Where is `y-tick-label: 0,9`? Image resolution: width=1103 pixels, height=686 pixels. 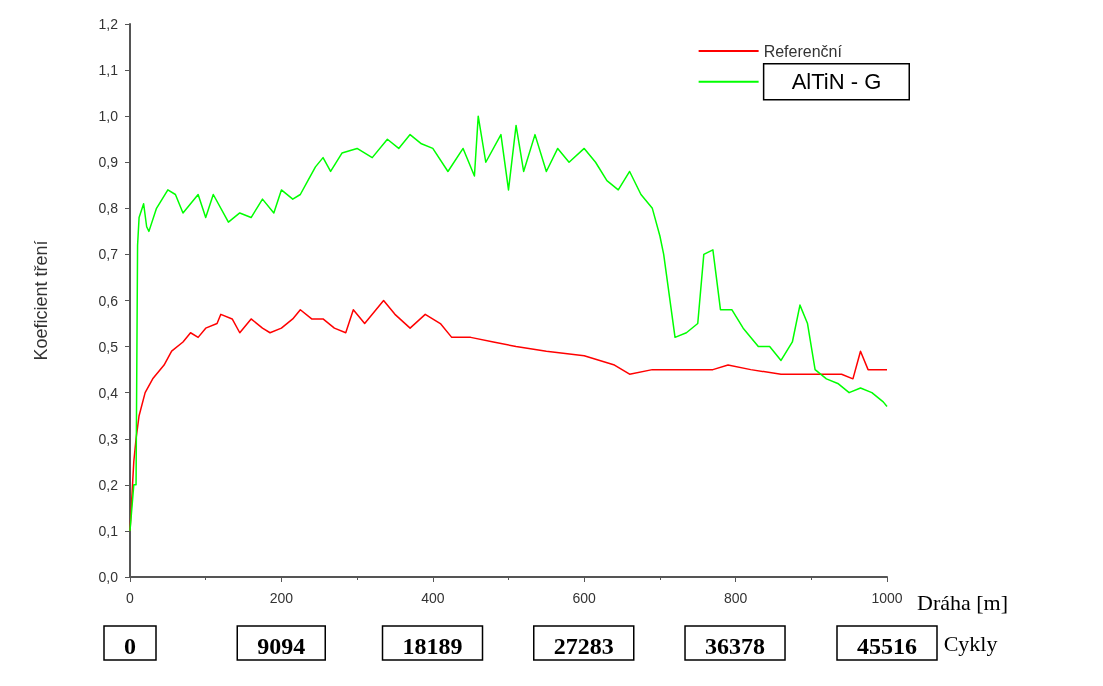 y-tick-label: 0,9 is located at coordinates (108, 162).